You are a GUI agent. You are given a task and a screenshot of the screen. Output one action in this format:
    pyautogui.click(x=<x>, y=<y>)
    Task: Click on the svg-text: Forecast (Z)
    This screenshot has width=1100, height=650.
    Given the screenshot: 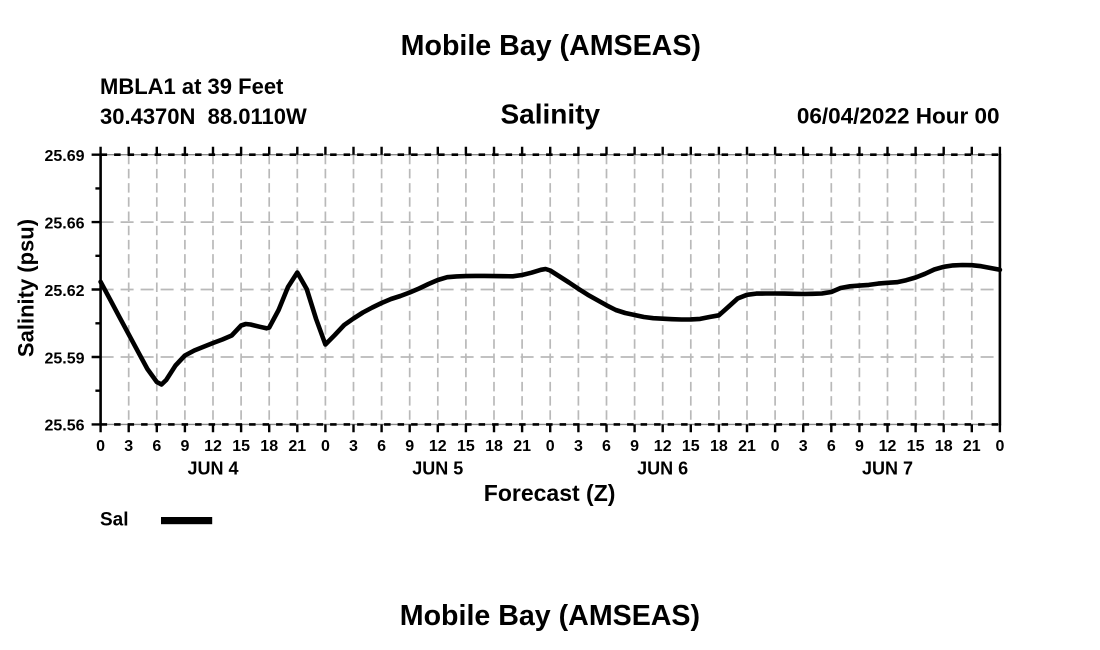 What is the action you would take?
    pyautogui.click(x=550, y=493)
    